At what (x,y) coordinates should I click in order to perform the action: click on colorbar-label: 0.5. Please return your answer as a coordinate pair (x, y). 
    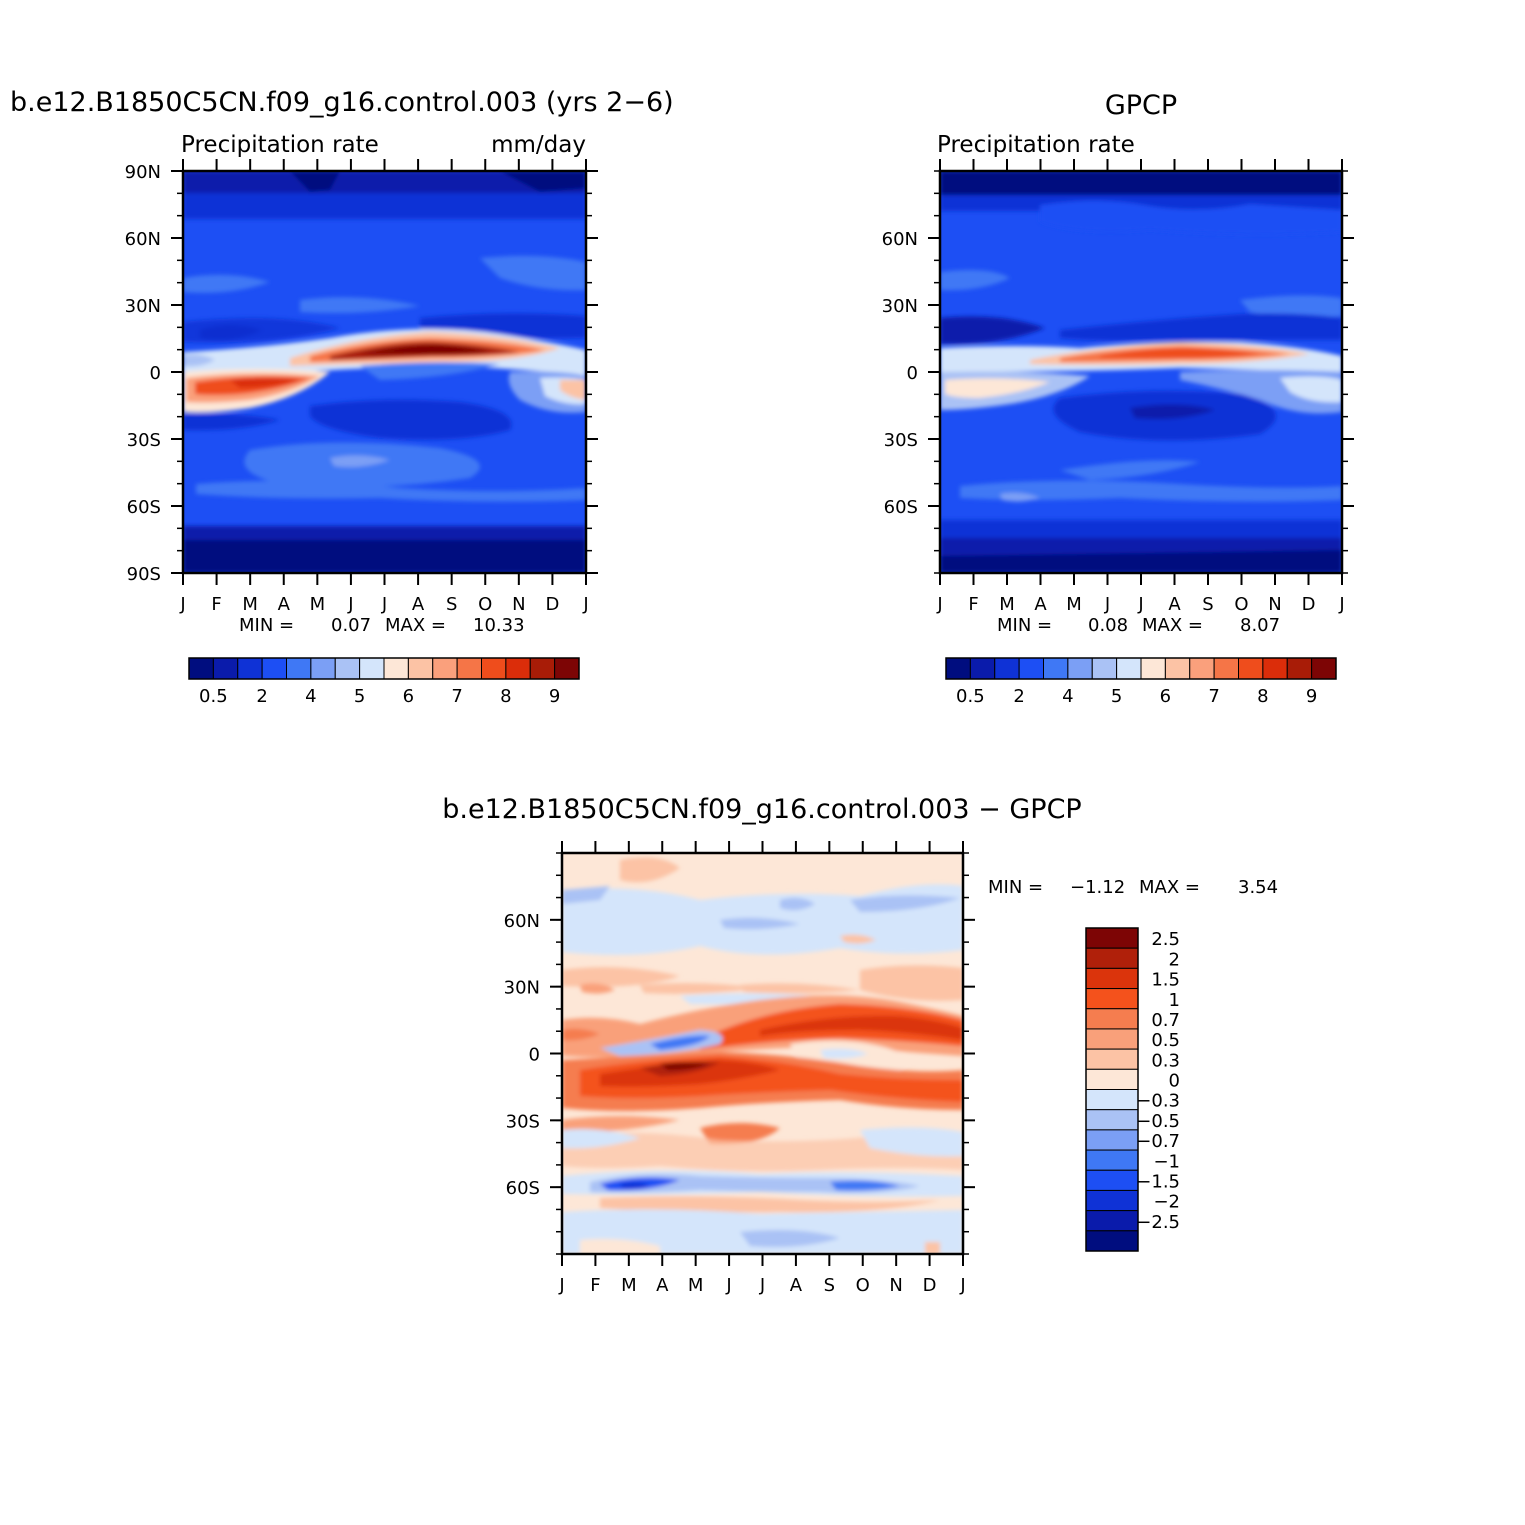
    Looking at the image, I should click on (1165, 1040).